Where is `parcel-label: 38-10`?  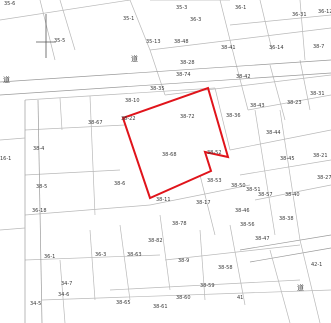
parcel-label: 38-10 is located at coordinates (132, 101).